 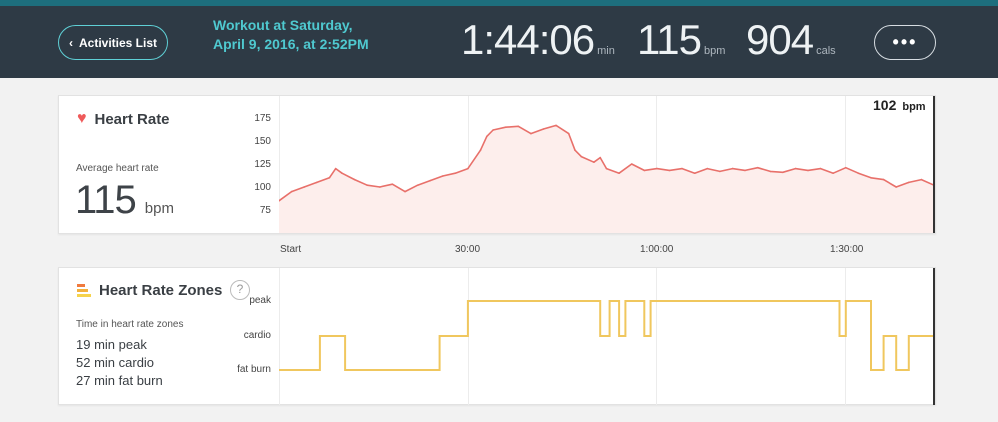 What do you see at coordinates (657, 249) in the screenshot?
I see `x-tick-60: 1:00:00` at bounding box center [657, 249].